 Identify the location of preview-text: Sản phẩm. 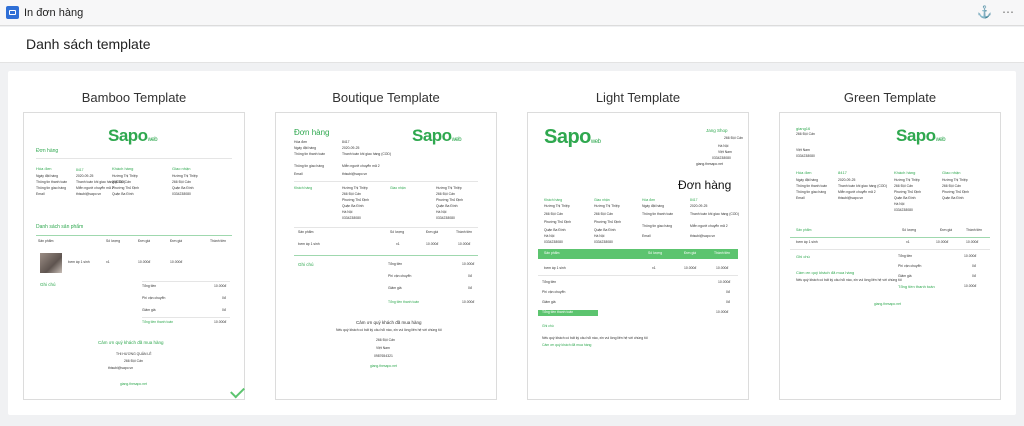
(552, 253).